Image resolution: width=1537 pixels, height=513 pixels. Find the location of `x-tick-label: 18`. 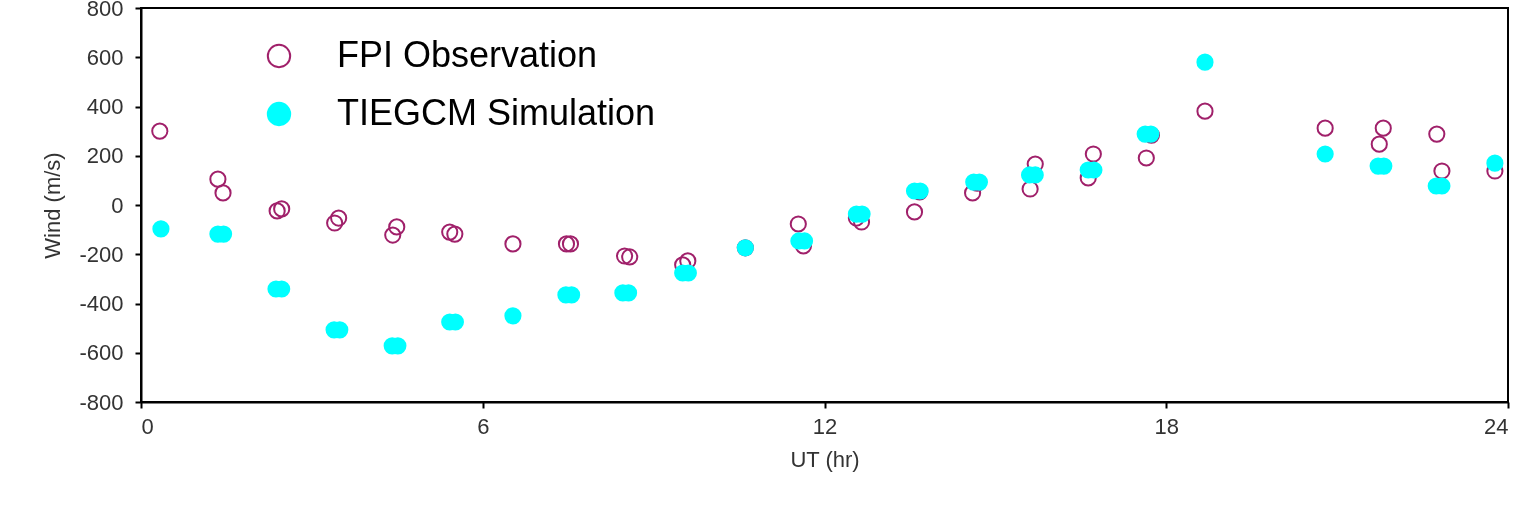

x-tick-label: 18 is located at coordinates (1166, 426).